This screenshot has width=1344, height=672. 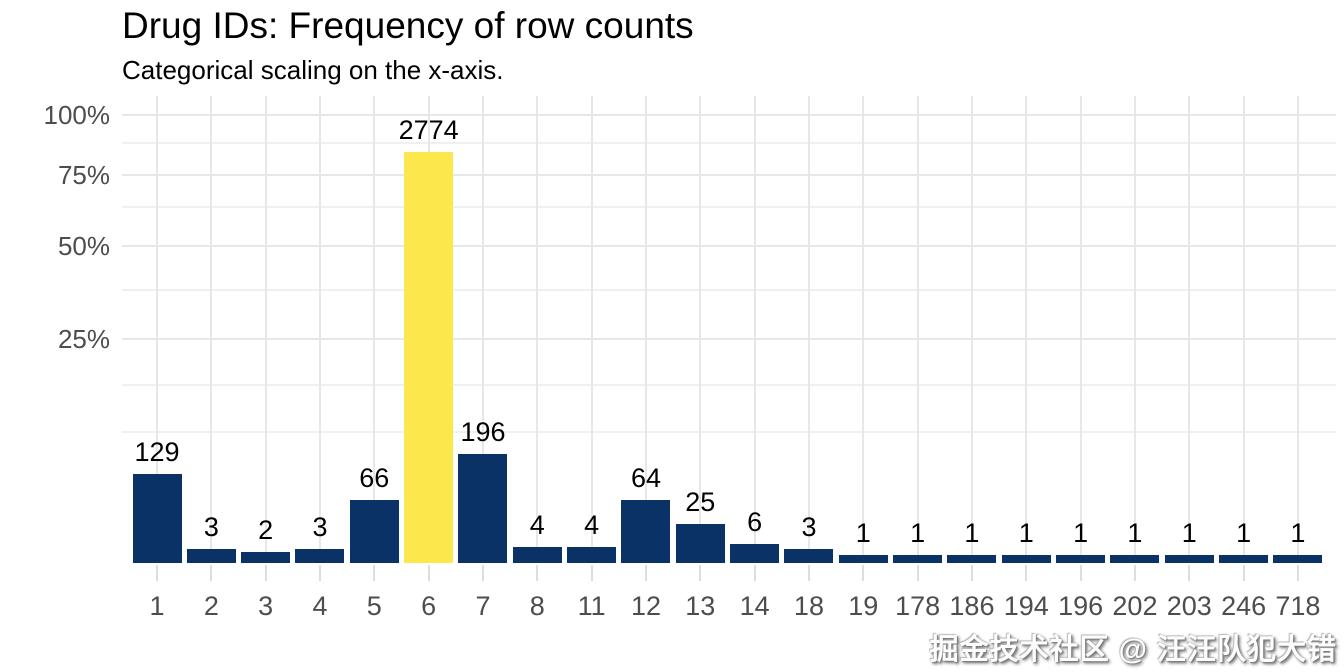 I want to click on bar-value-label-186: 1, so click(x=972, y=533).